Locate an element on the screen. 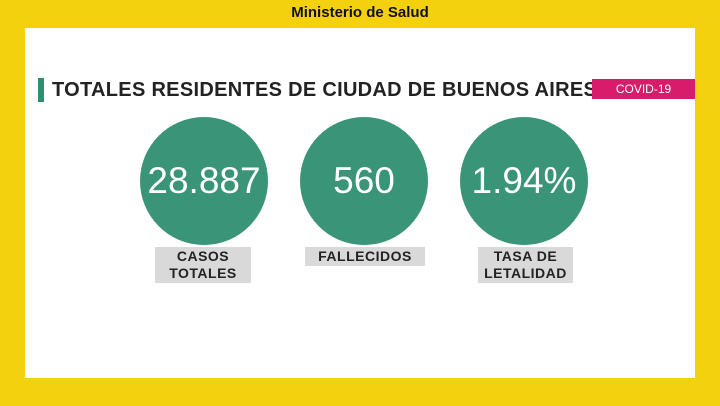 This screenshot has width=720, height=406. stat-label: FALLECIDOS is located at coordinates (365, 256).